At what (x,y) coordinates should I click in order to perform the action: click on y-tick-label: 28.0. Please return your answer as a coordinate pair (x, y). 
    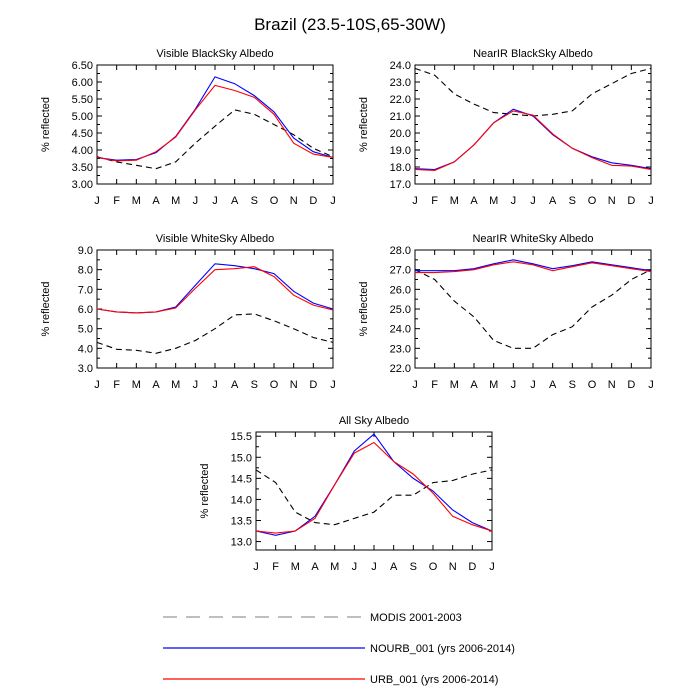
    Looking at the image, I should click on (400, 251).